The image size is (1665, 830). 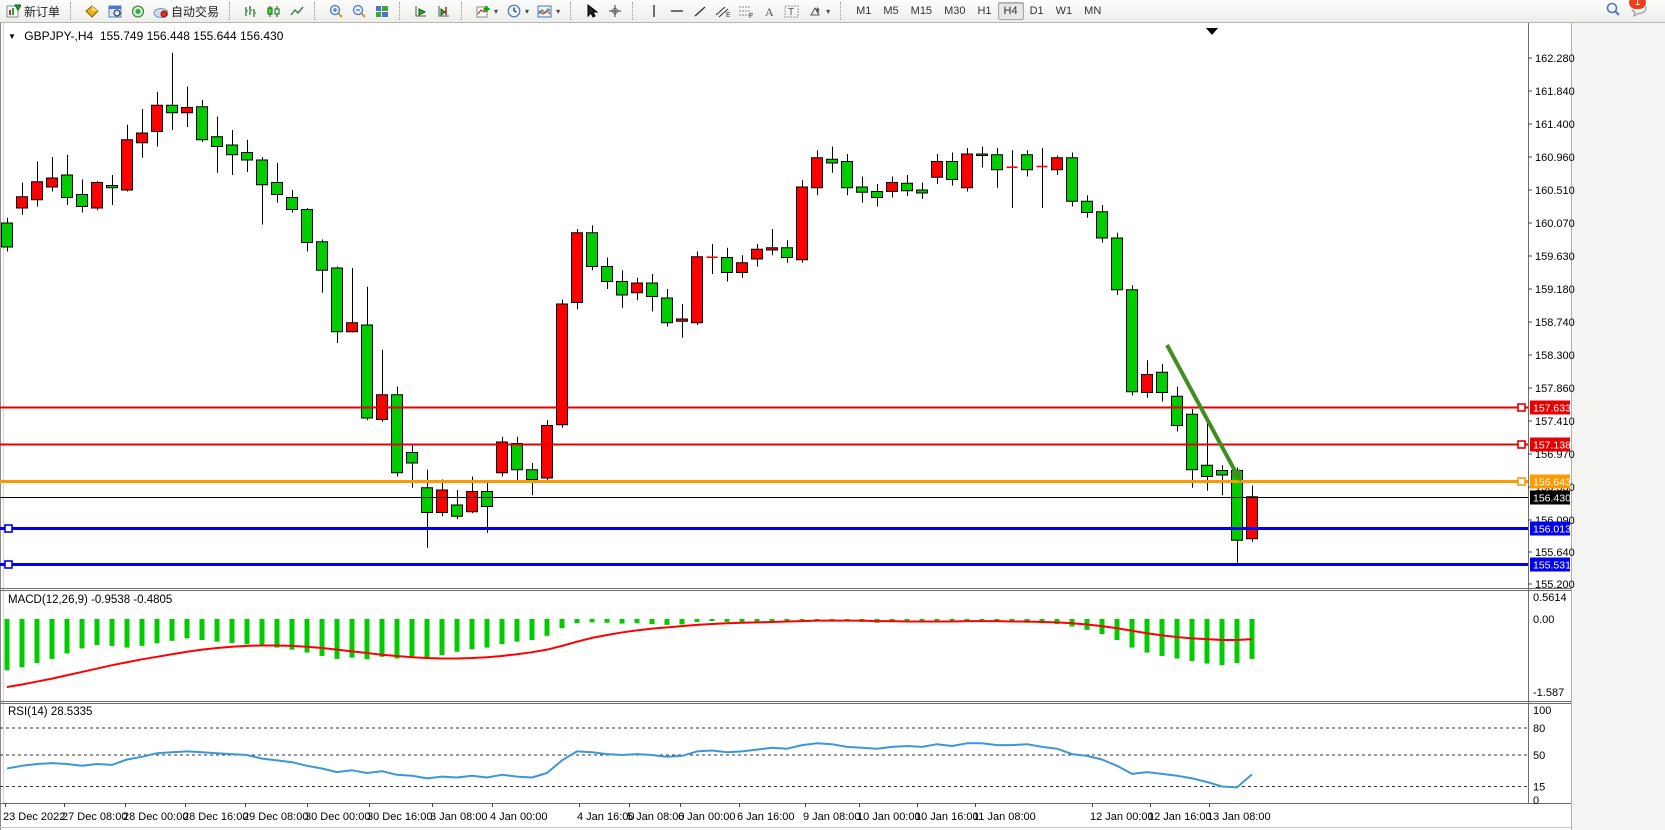 I want to click on market-watch-button, so click(x=91, y=11).